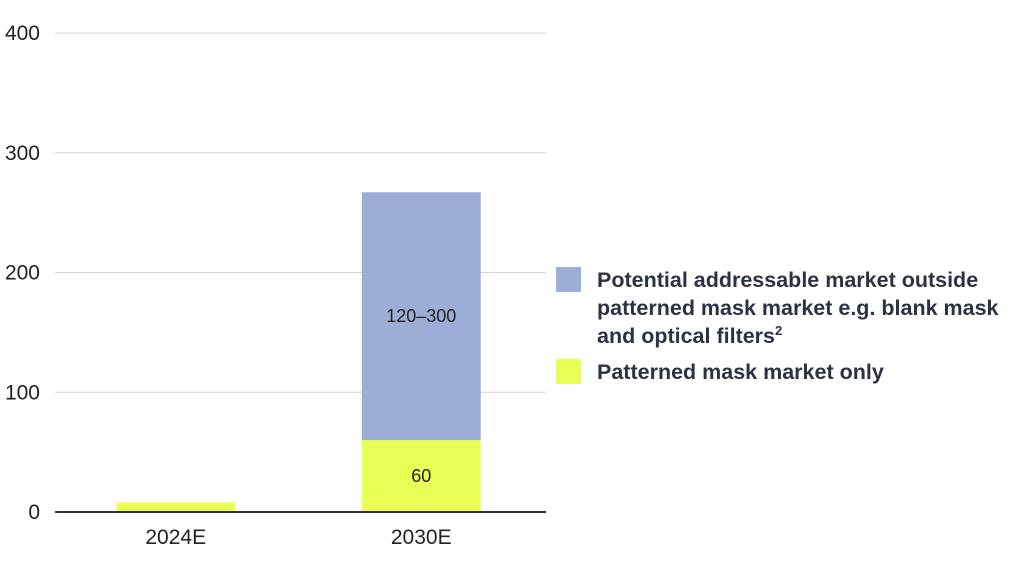  What do you see at coordinates (568, 279) in the screenshot?
I see `legend-swatch-addressable-market` at bounding box center [568, 279].